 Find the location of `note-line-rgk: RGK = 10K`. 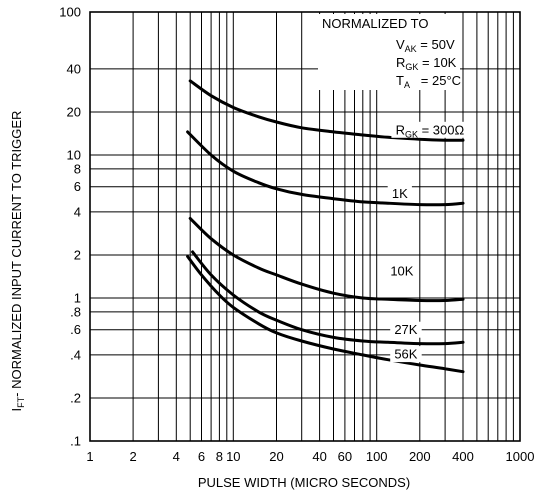

note-line-rgk: RGK = 10K is located at coordinates (426, 63).